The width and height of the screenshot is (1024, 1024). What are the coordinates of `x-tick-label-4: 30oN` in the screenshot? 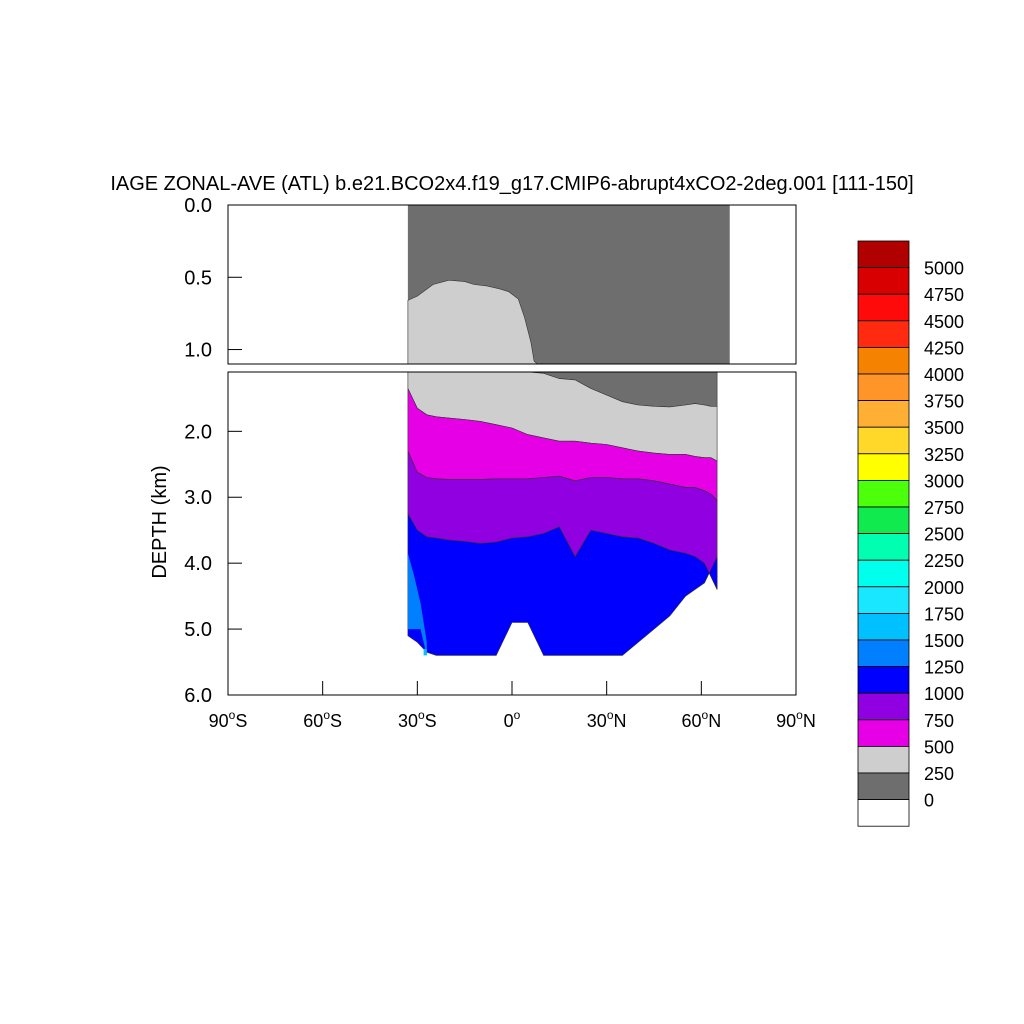 It's located at (607, 719).